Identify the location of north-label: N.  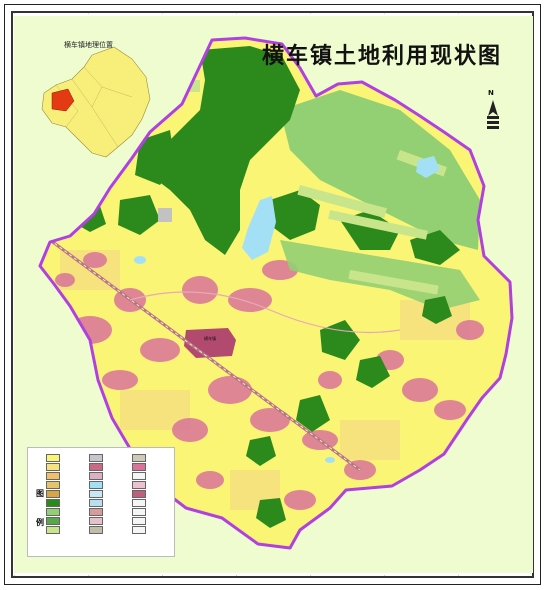
(491, 93).